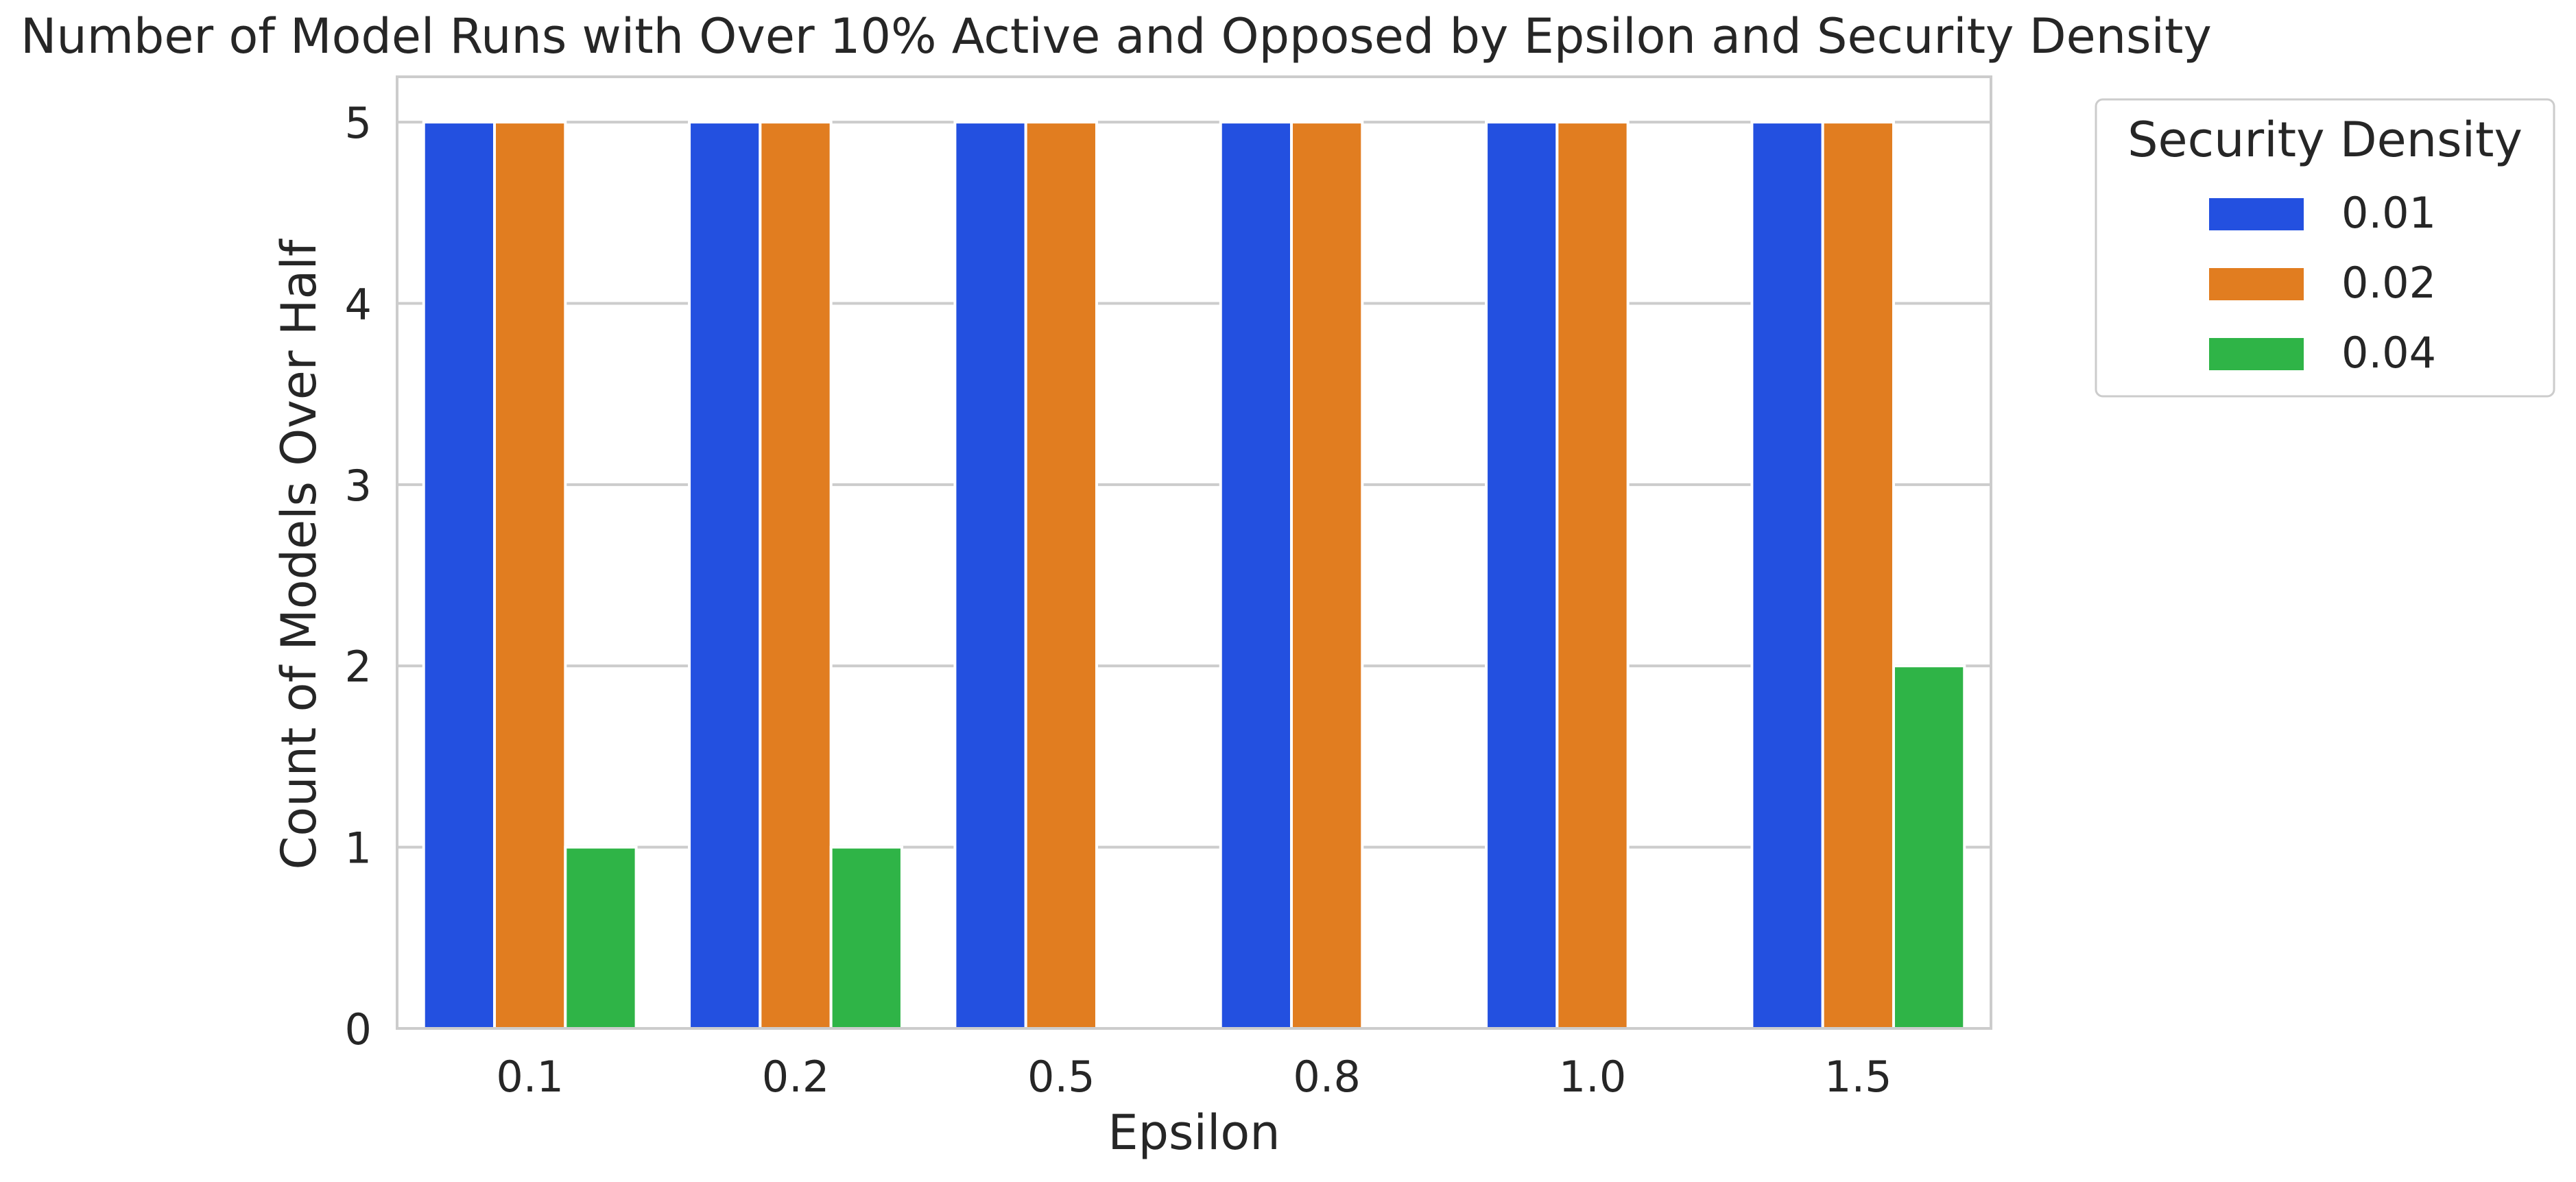  I want to click on bar-0.01-0.2, so click(725, 575).